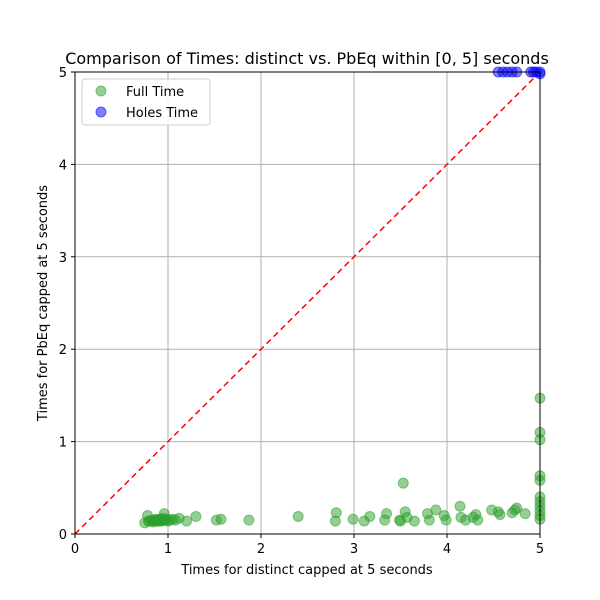 The height and width of the screenshot is (600, 600). What do you see at coordinates (306, 570) in the screenshot?
I see `x-axis-label: Times for distinct capped at 5 seconds` at bounding box center [306, 570].